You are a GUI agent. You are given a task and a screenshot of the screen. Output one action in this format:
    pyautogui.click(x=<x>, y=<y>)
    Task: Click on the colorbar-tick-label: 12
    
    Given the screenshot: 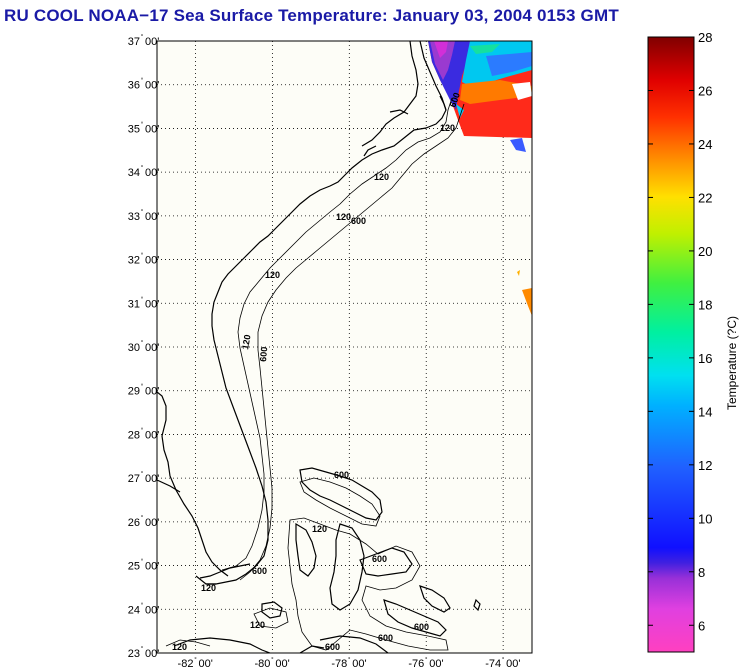 What is the action you would take?
    pyautogui.click(x=705, y=465)
    